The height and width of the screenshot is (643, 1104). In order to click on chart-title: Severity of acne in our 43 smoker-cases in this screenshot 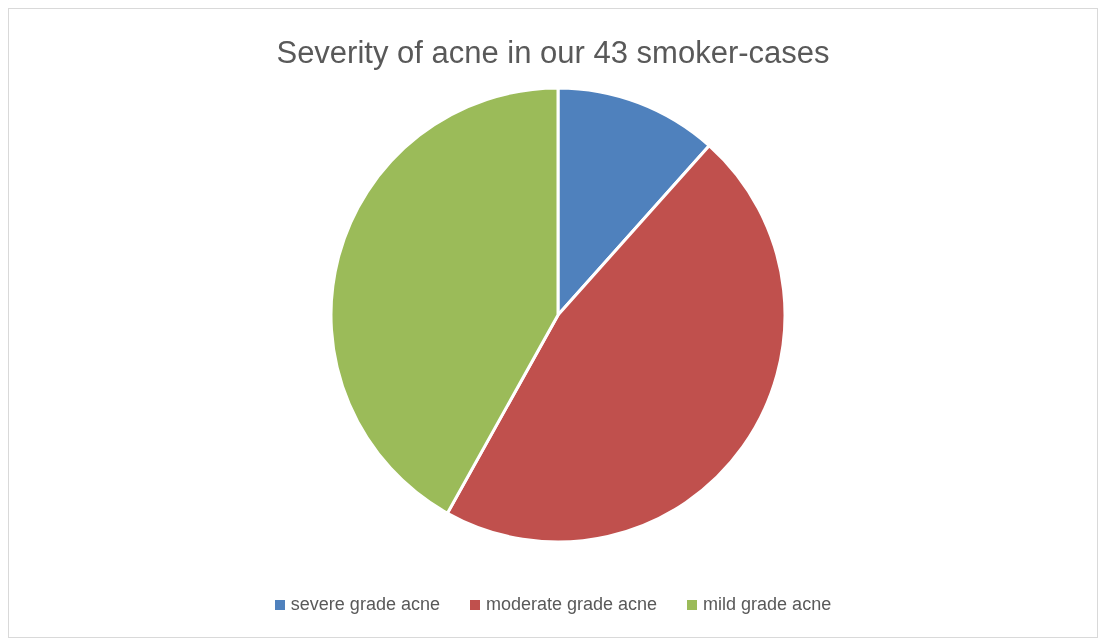, I will do `click(553, 52)`.